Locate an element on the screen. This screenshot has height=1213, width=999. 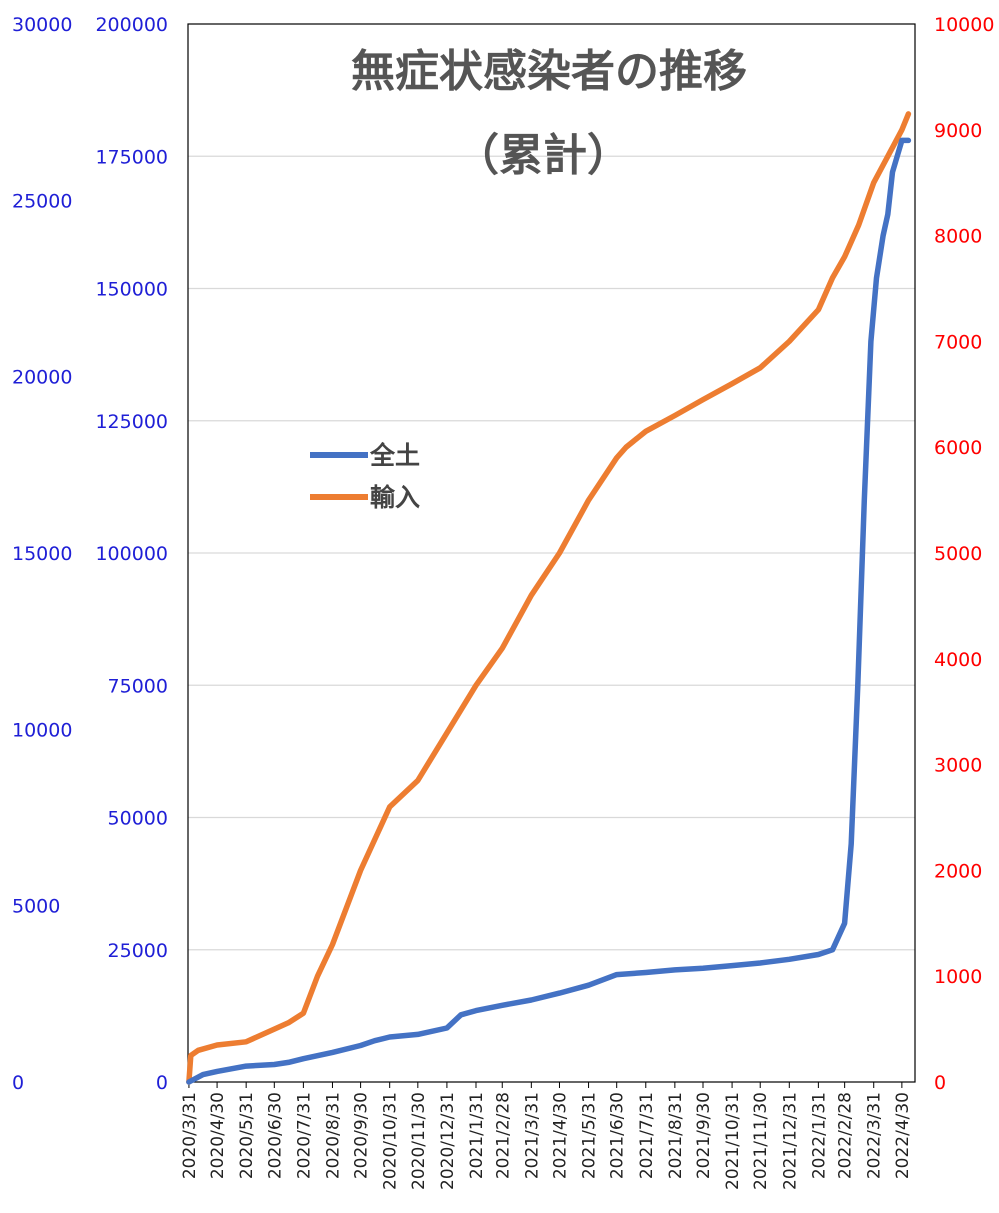
x-tick-label: 2021/1/31 is located at coordinates (477, 1135).